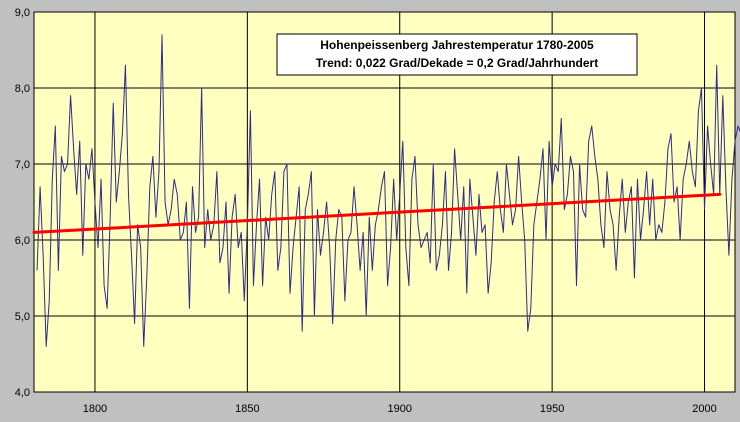  What do you see at coordinates (22, 165) in the screenshot?
I see `y-tick-label: 7,0` at bounding box center [22, 165].